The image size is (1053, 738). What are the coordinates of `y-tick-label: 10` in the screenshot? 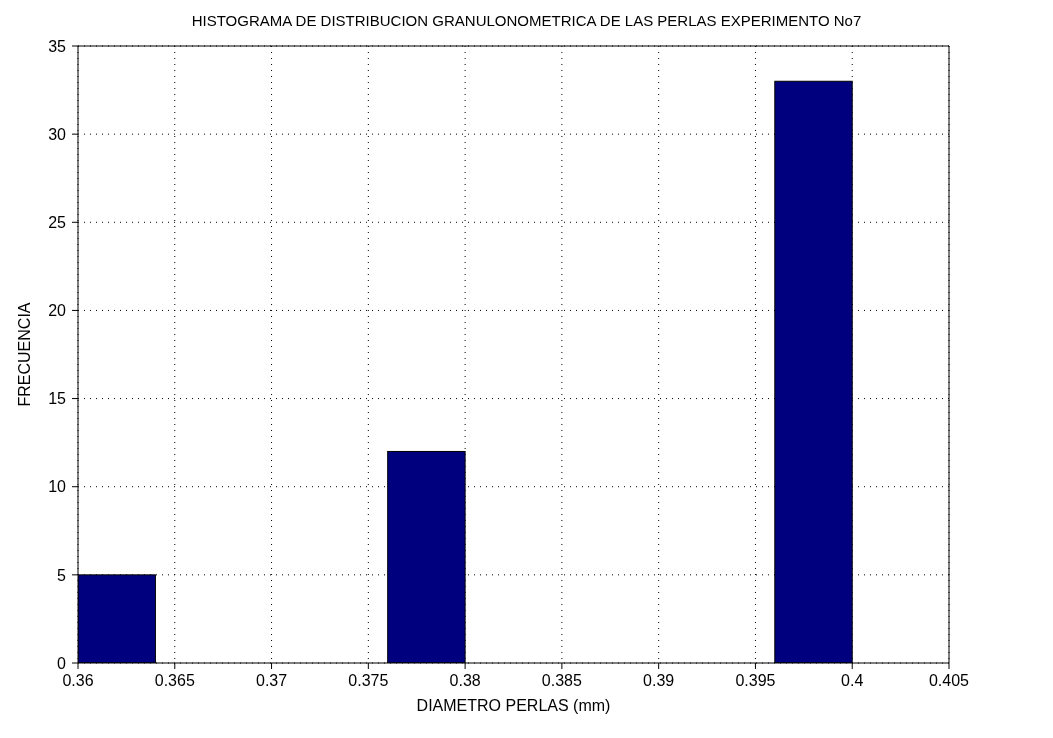 It's located at (57, 487).